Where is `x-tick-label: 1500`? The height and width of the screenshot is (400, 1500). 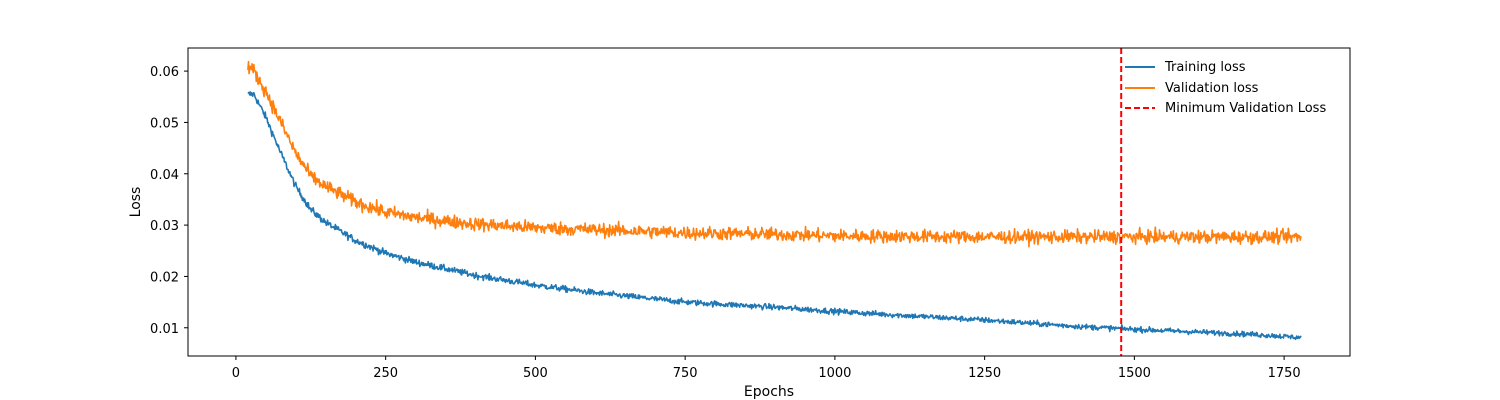 x-tick-label: 1500 is located at coordinates (1134, 373).